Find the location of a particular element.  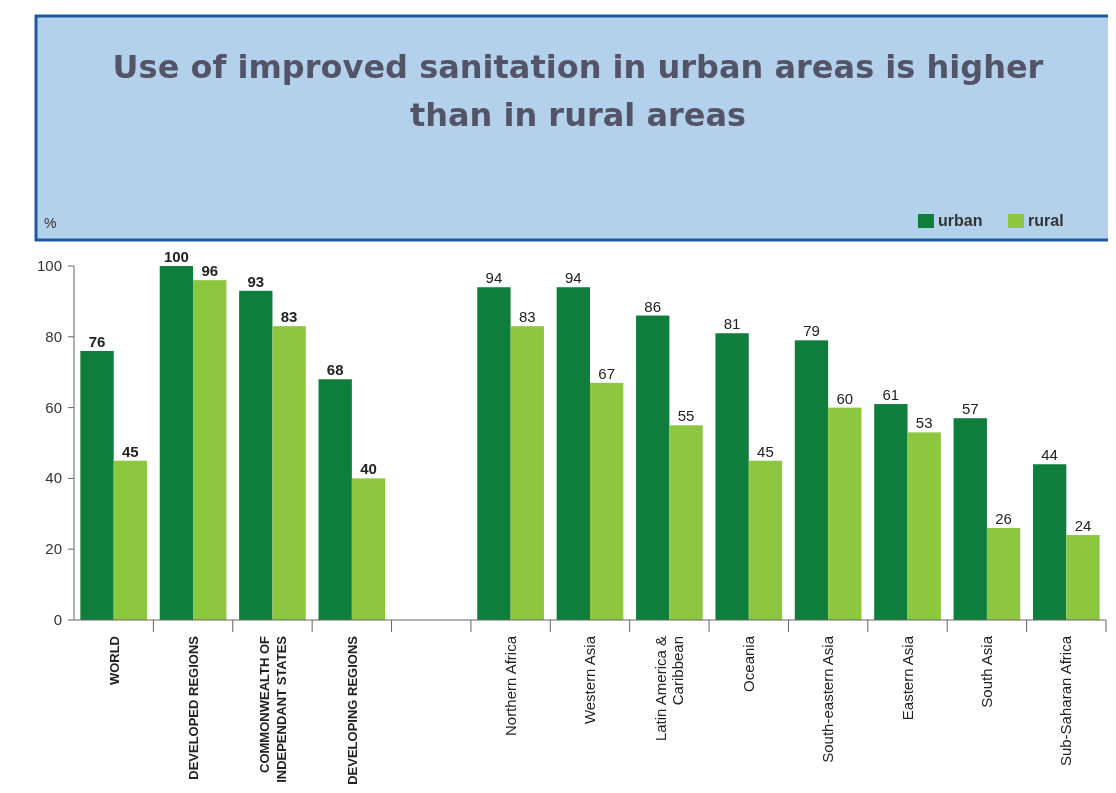

y-tick-label: 40 is located at coordinates (53, 478).